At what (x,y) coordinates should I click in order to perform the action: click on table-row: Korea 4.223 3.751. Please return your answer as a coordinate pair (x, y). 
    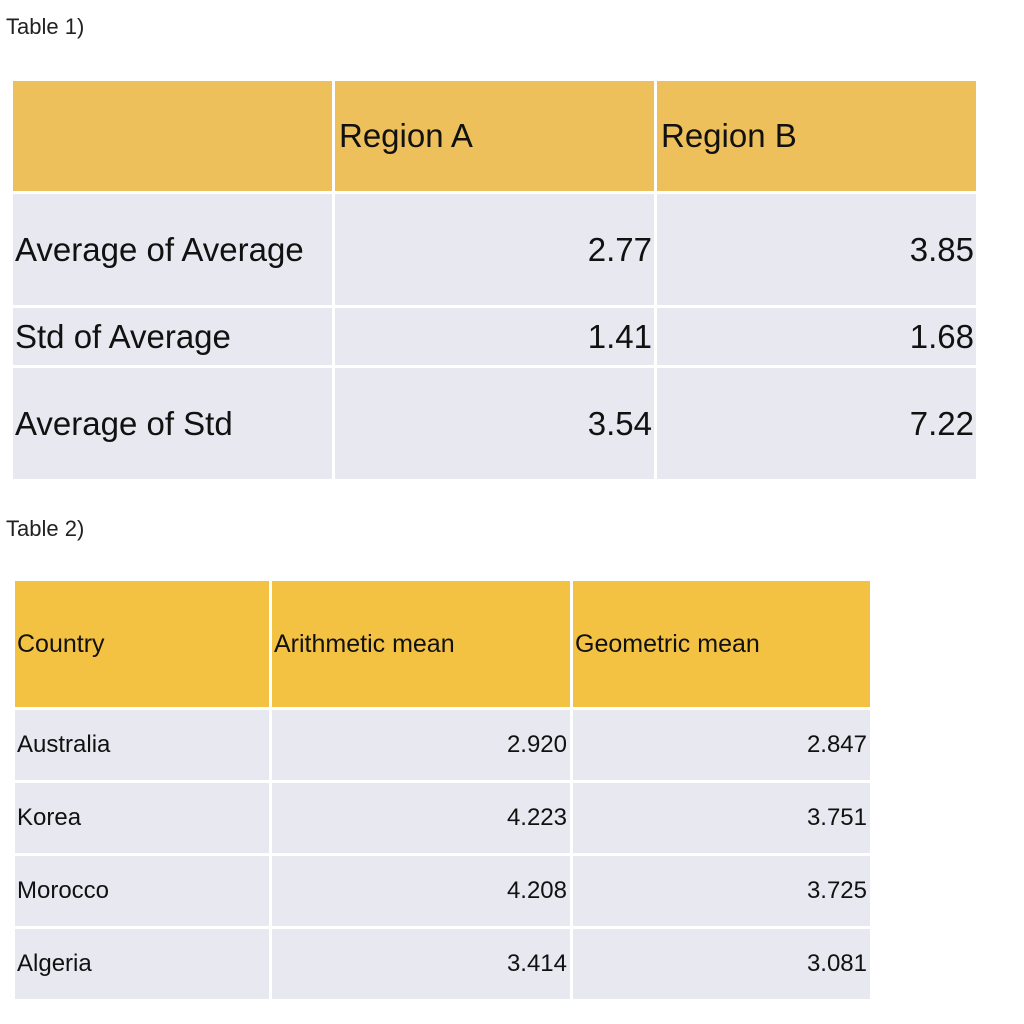
    Looking at the image, I should click on (442, 818).